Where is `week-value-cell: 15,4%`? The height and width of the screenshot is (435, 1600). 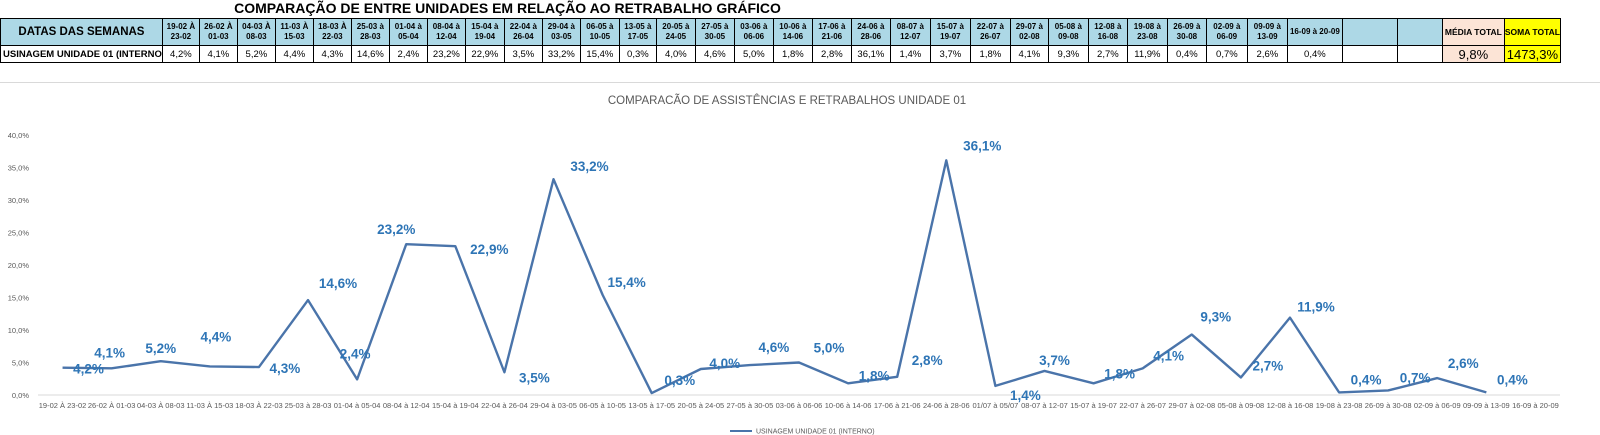 week-value-cell: 15,4% is located at coordinates (599, 54).